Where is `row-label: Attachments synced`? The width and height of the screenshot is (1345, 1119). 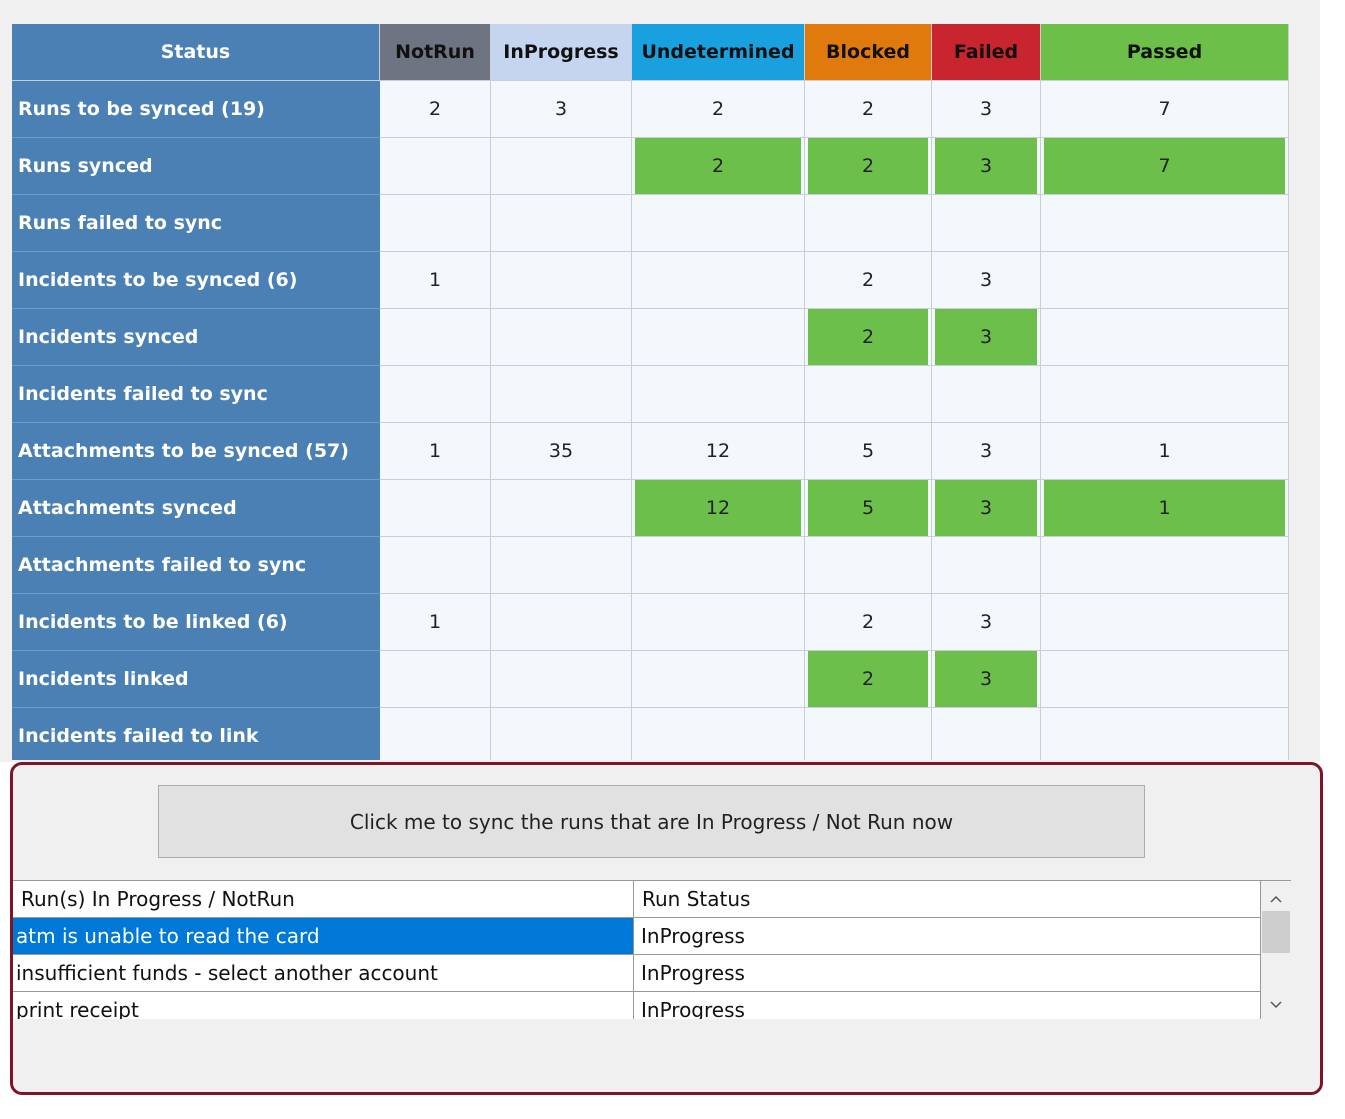
row-label: Attachments synced is located at coordinates (196, 508).